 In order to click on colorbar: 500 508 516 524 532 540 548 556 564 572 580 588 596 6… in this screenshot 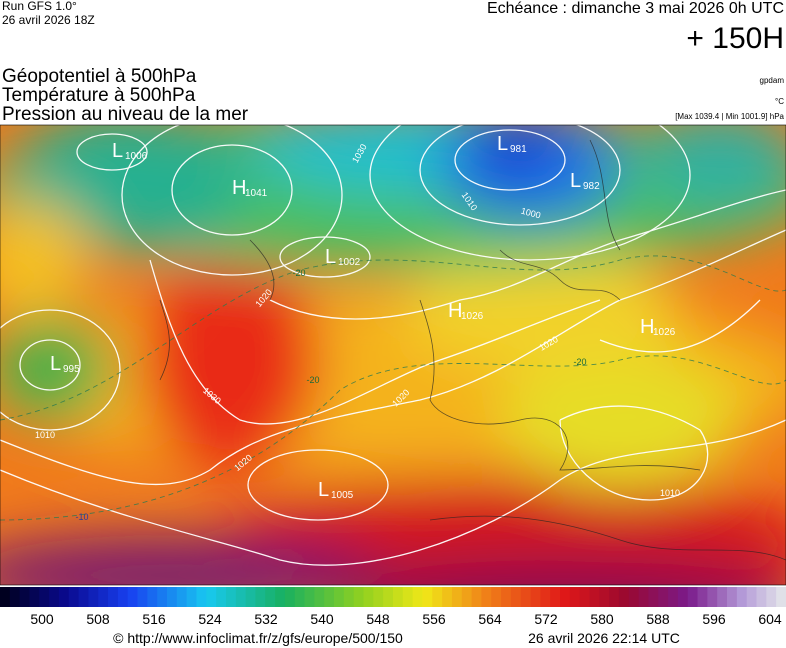, I will do `click(393, 607)`.